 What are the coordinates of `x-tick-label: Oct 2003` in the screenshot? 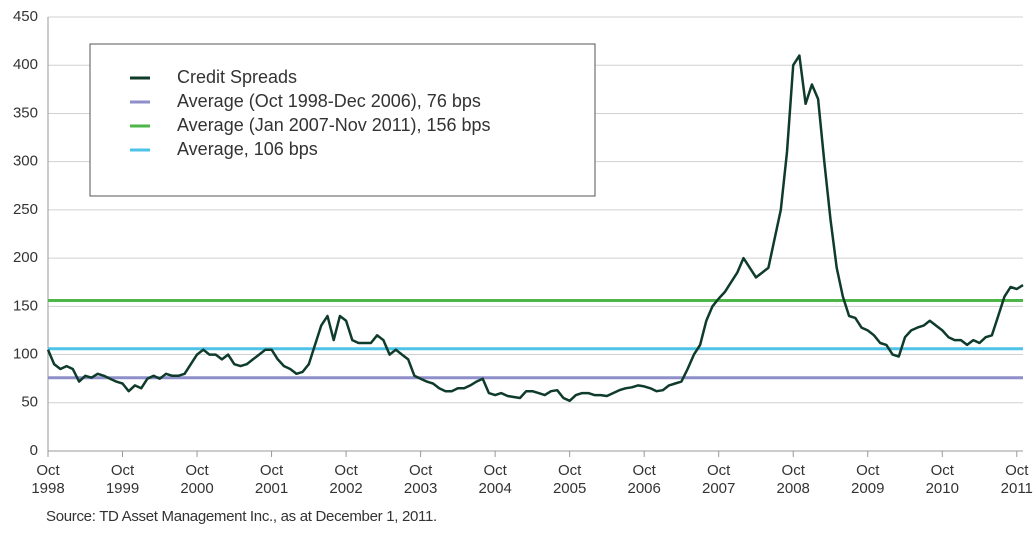 It's located at (420, 479).